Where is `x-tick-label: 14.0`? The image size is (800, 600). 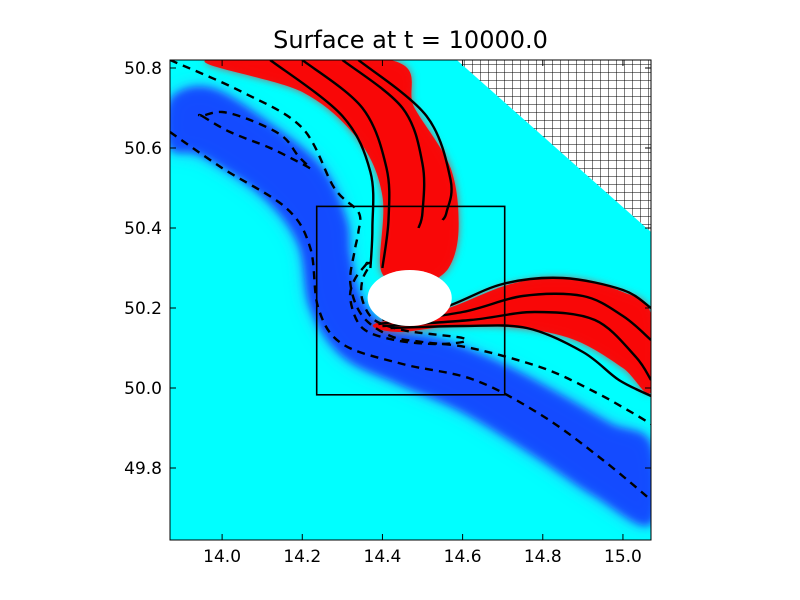 x-tick-label: 14.0 is located at coordinates (222, 557).